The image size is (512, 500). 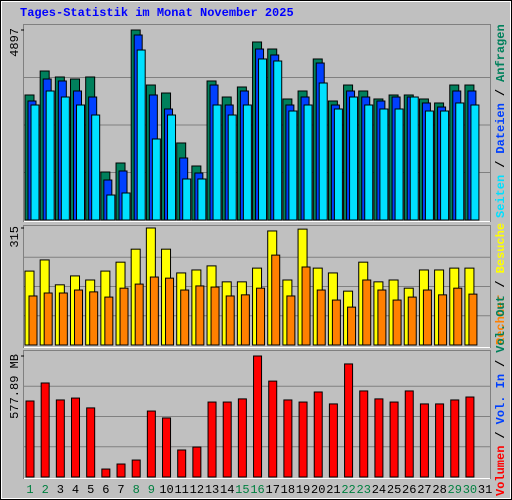 I want to click on x-tick-label: 7, so click(x=120, y=490).